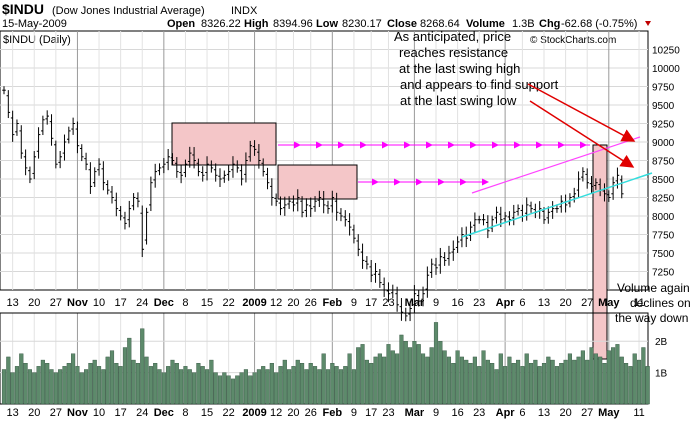 Image resolution: width=700 pixels, height=421 pixels. Describe the element at coordinates (479, 303) in the screenshot. I see `date-tick-label: 23` at that location.